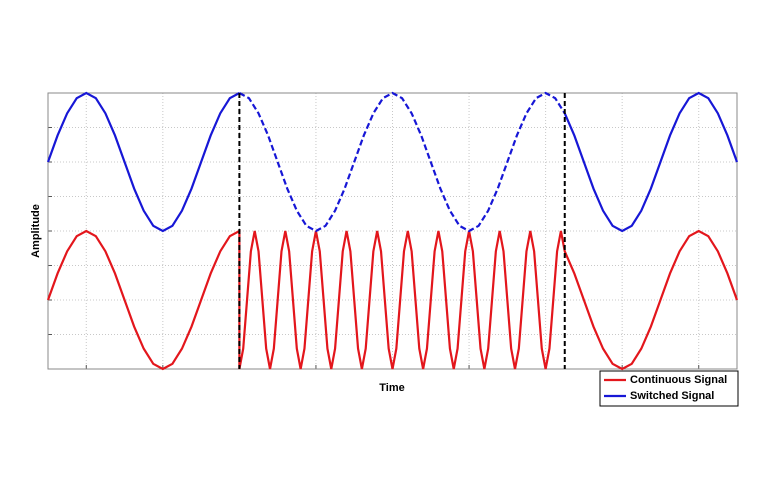 This screenshot has height=480, width=760. I want to click on x-axis-label: Time, so click(391, 388).